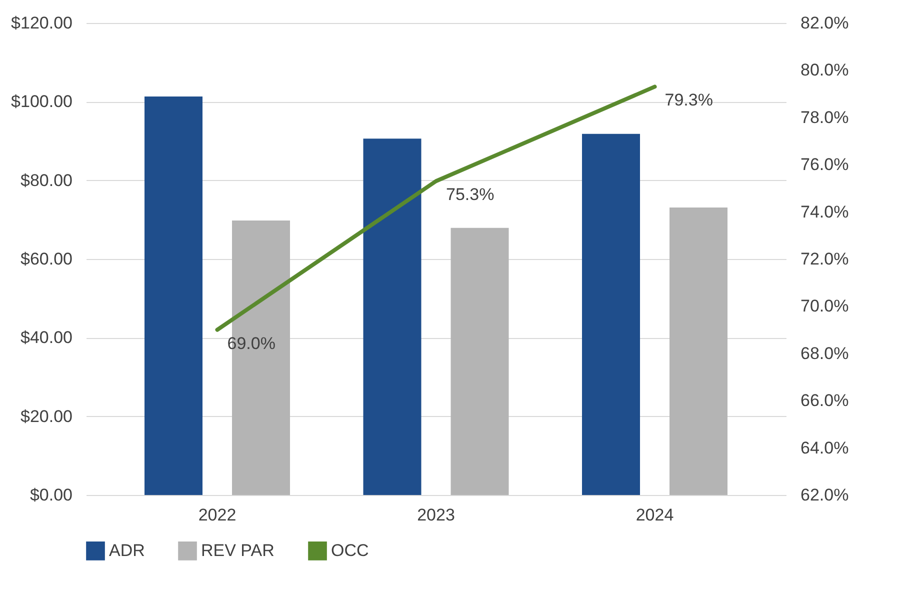  Describe the element at coordinates (655, 515) in the screenshot. I see `x-tick-label: 2024` at that location.